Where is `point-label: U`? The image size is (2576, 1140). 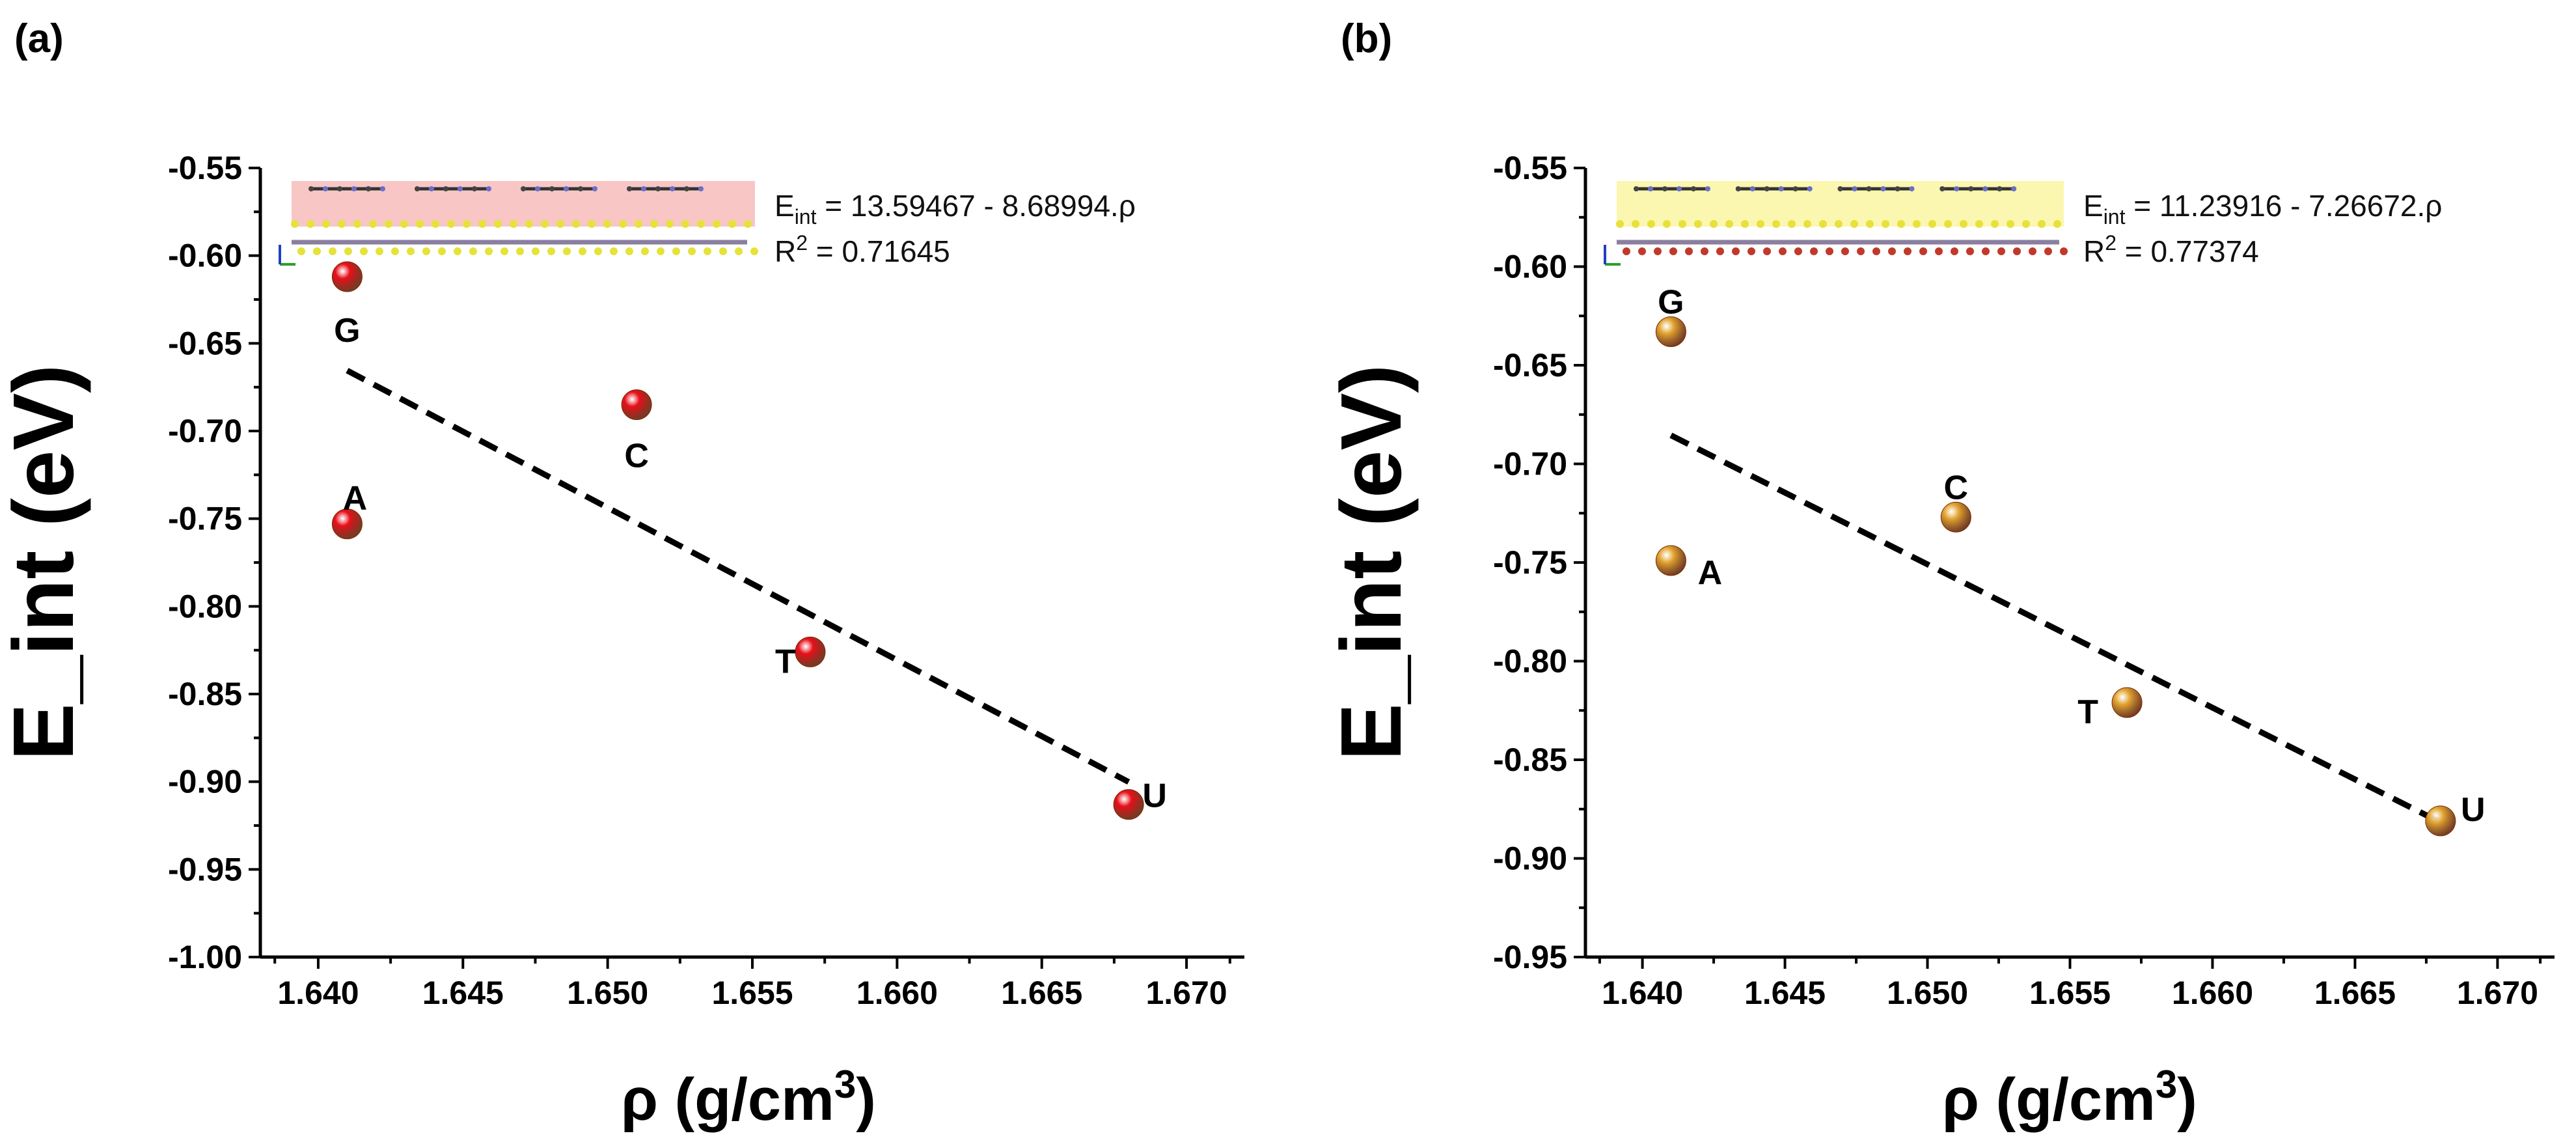
point-label: U is located at coordinates (1154, 796).